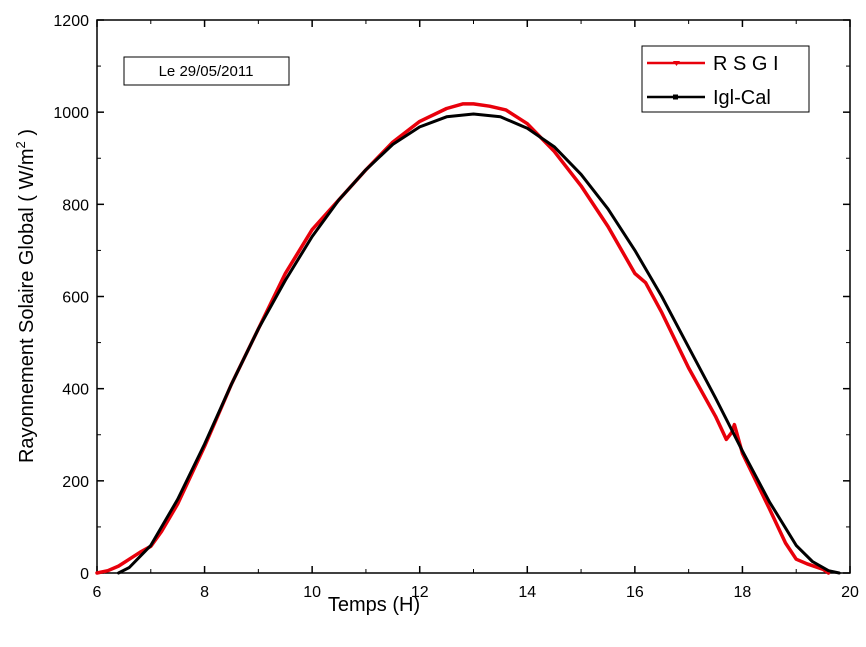 The image size is (866, 647). What do you see at coordinates (27, 305) in the screenshot?
I see `y-axis-title-main: Rayonnement Solaire Global ( W/m` at bounding box center [27, 305].